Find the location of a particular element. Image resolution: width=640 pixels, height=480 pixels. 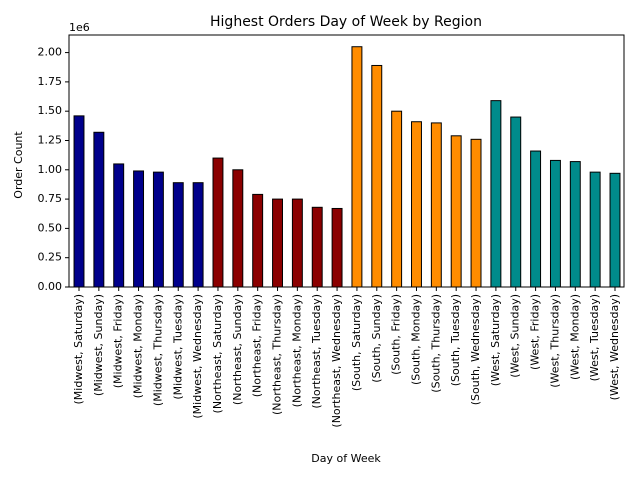

y-tick-label: 0.00 is located at coordinates (50, 286).